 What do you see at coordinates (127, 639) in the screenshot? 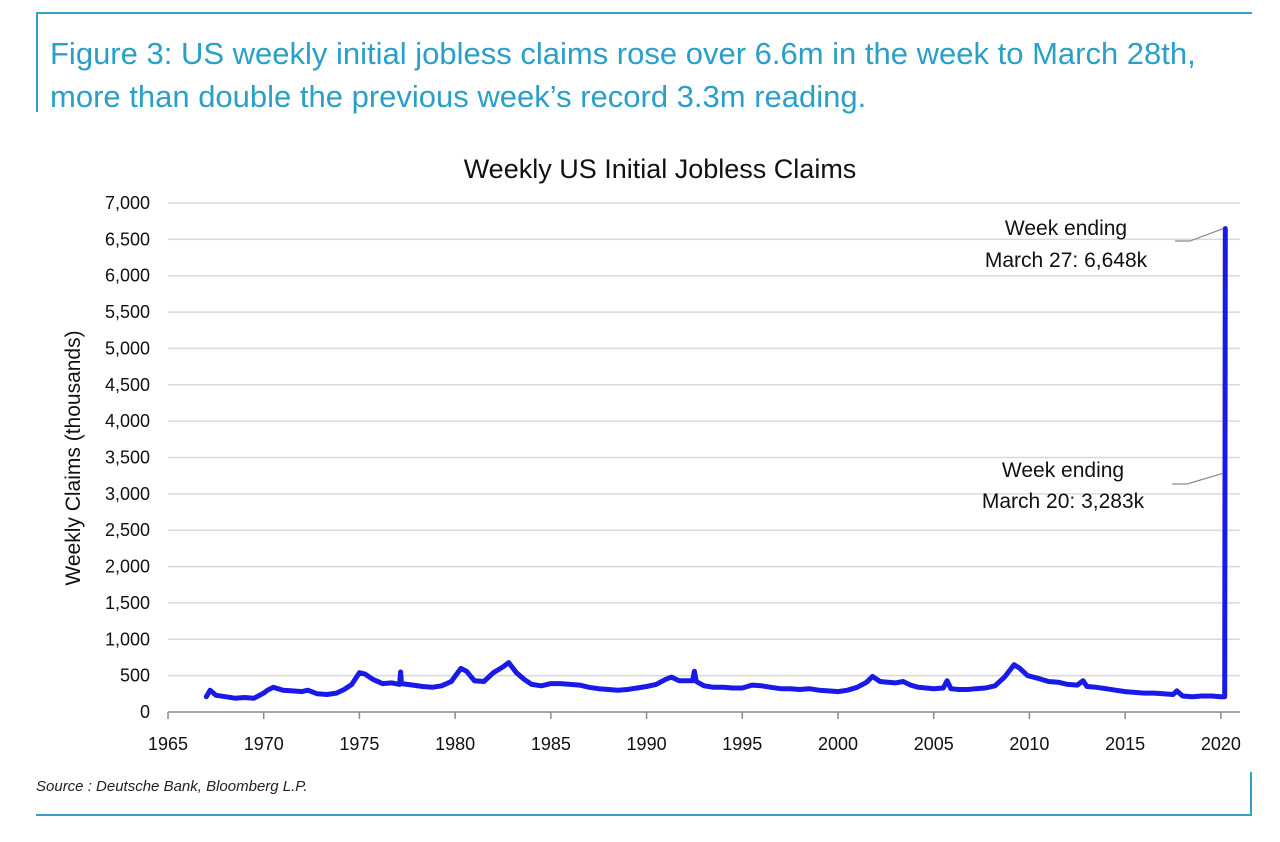
I see `y-tick-label: 1,000` at bounding box center [127, 639].